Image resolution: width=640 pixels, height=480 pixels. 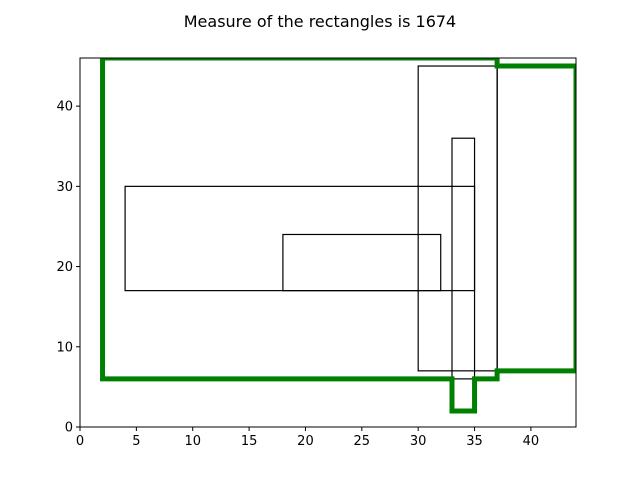 I want to click on x-tick-label: 25, so click(x=362, y=441).